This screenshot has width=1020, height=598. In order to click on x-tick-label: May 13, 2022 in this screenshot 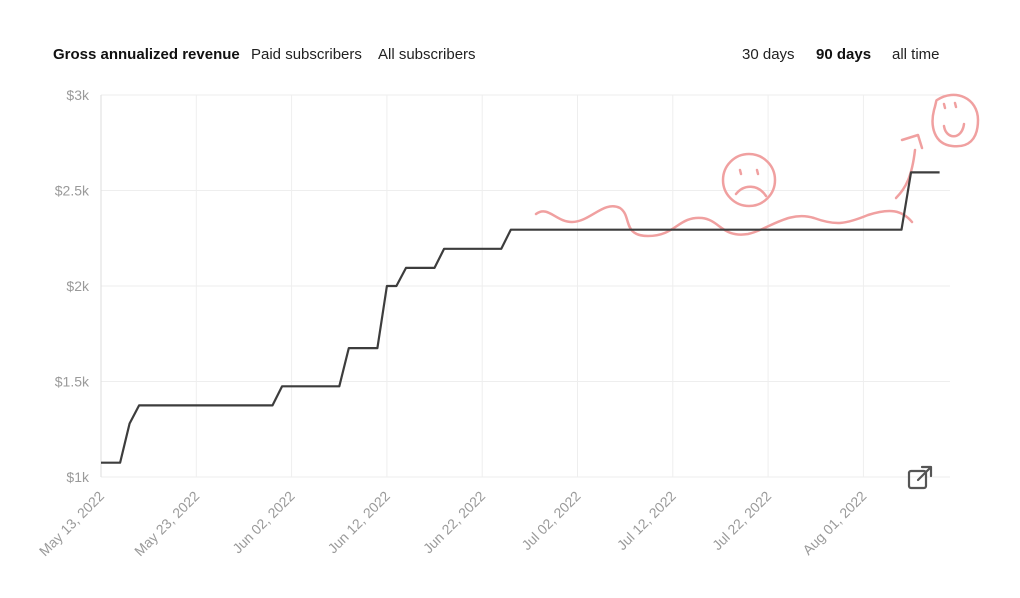, I will do `click(71, 523)`.